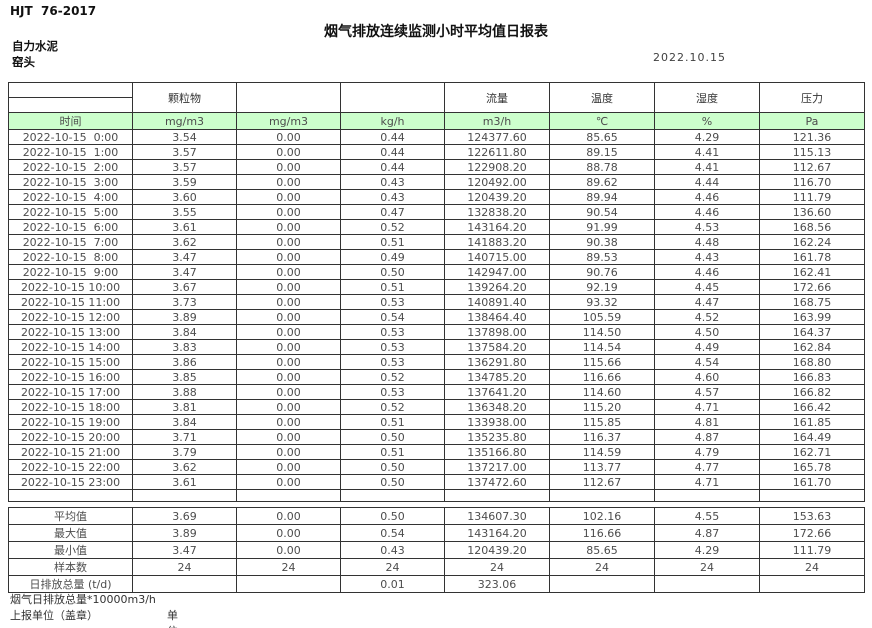 The width and height of the screenshot is (872, 628). What do you see at coordinates (70, 407) in the screenshot?
I see `value-cell-label: 2022-10-15 18:00` at bounding box center [70, 407].